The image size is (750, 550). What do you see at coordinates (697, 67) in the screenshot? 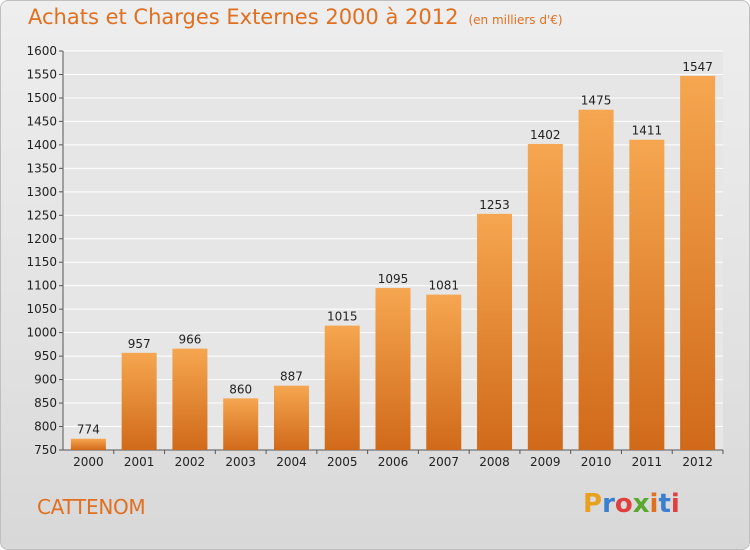
I see `data-label: 1547` at bounding box center [697, 67].